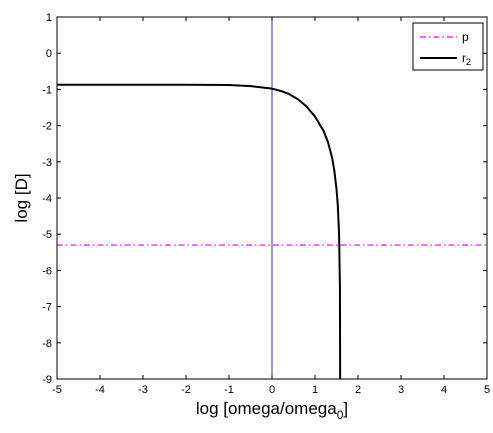 Image resolution: width=493 pixels, height=433 pixels. I want to click on x-tick-label: 4, so click(444, 390).